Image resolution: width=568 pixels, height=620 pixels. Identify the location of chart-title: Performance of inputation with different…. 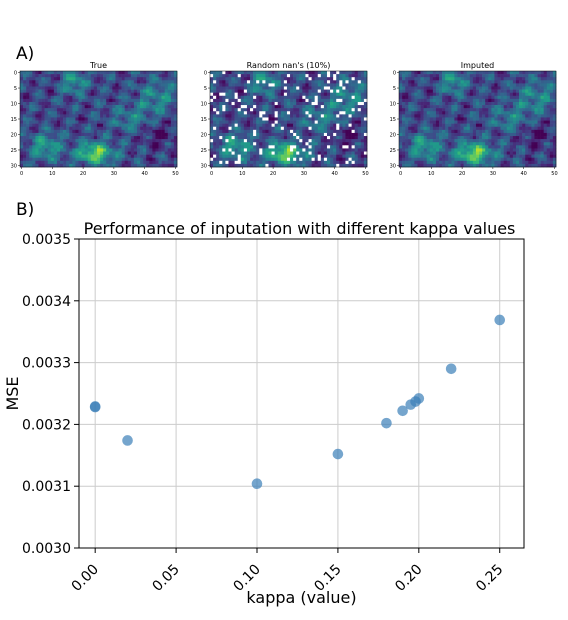
(300, 228).